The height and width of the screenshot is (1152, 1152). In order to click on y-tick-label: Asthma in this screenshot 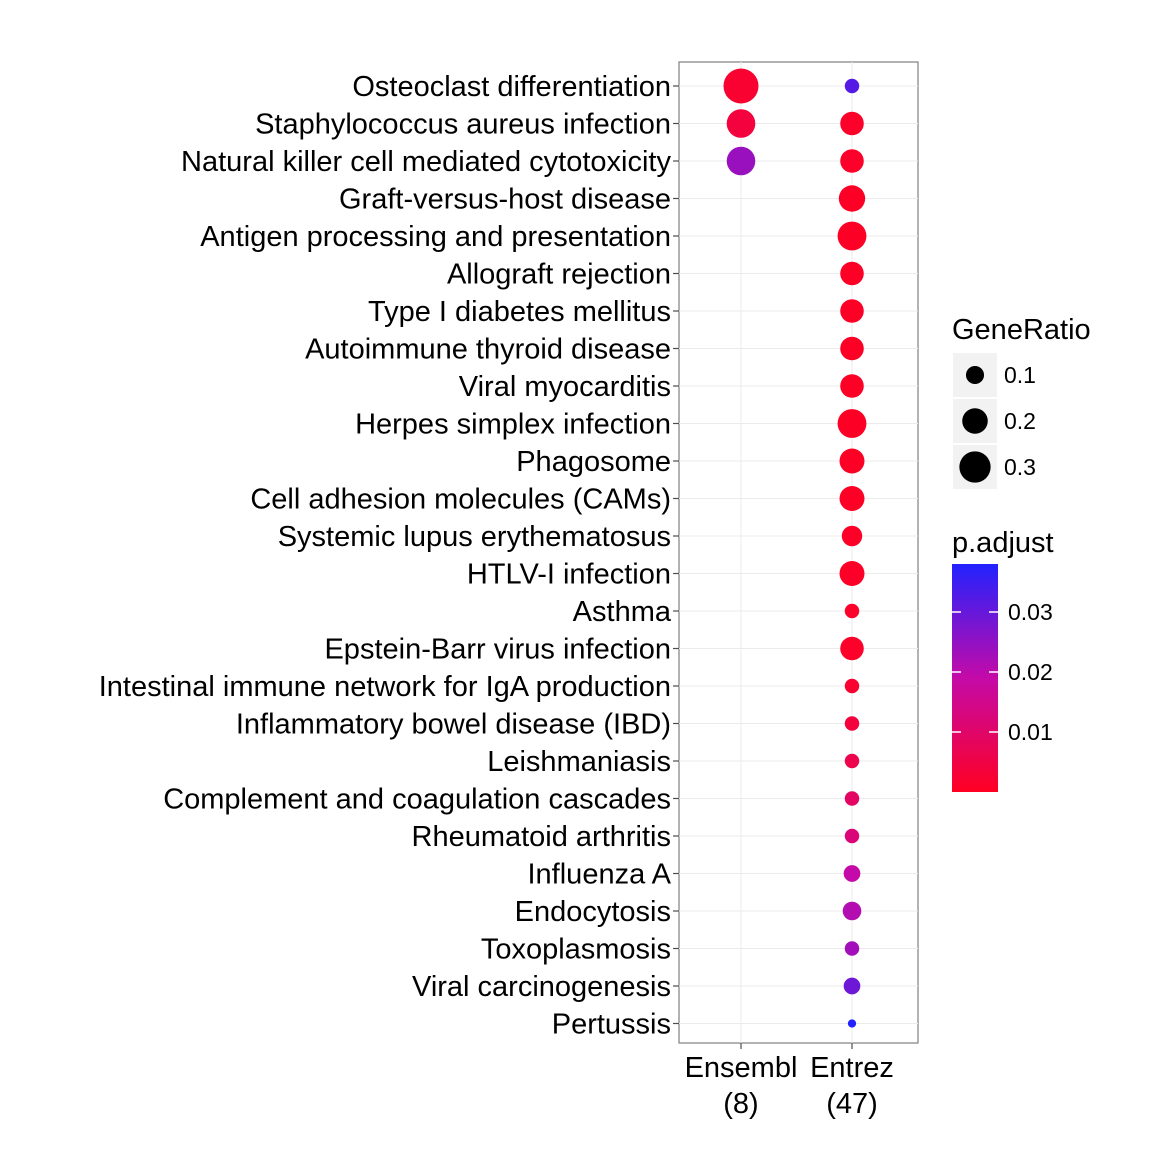, I will do `click(622, 612)`.